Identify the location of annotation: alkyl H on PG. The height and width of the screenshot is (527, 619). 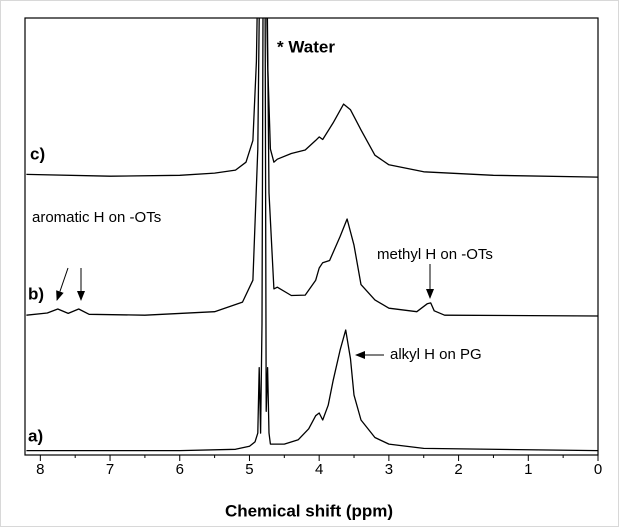
(436, 354).